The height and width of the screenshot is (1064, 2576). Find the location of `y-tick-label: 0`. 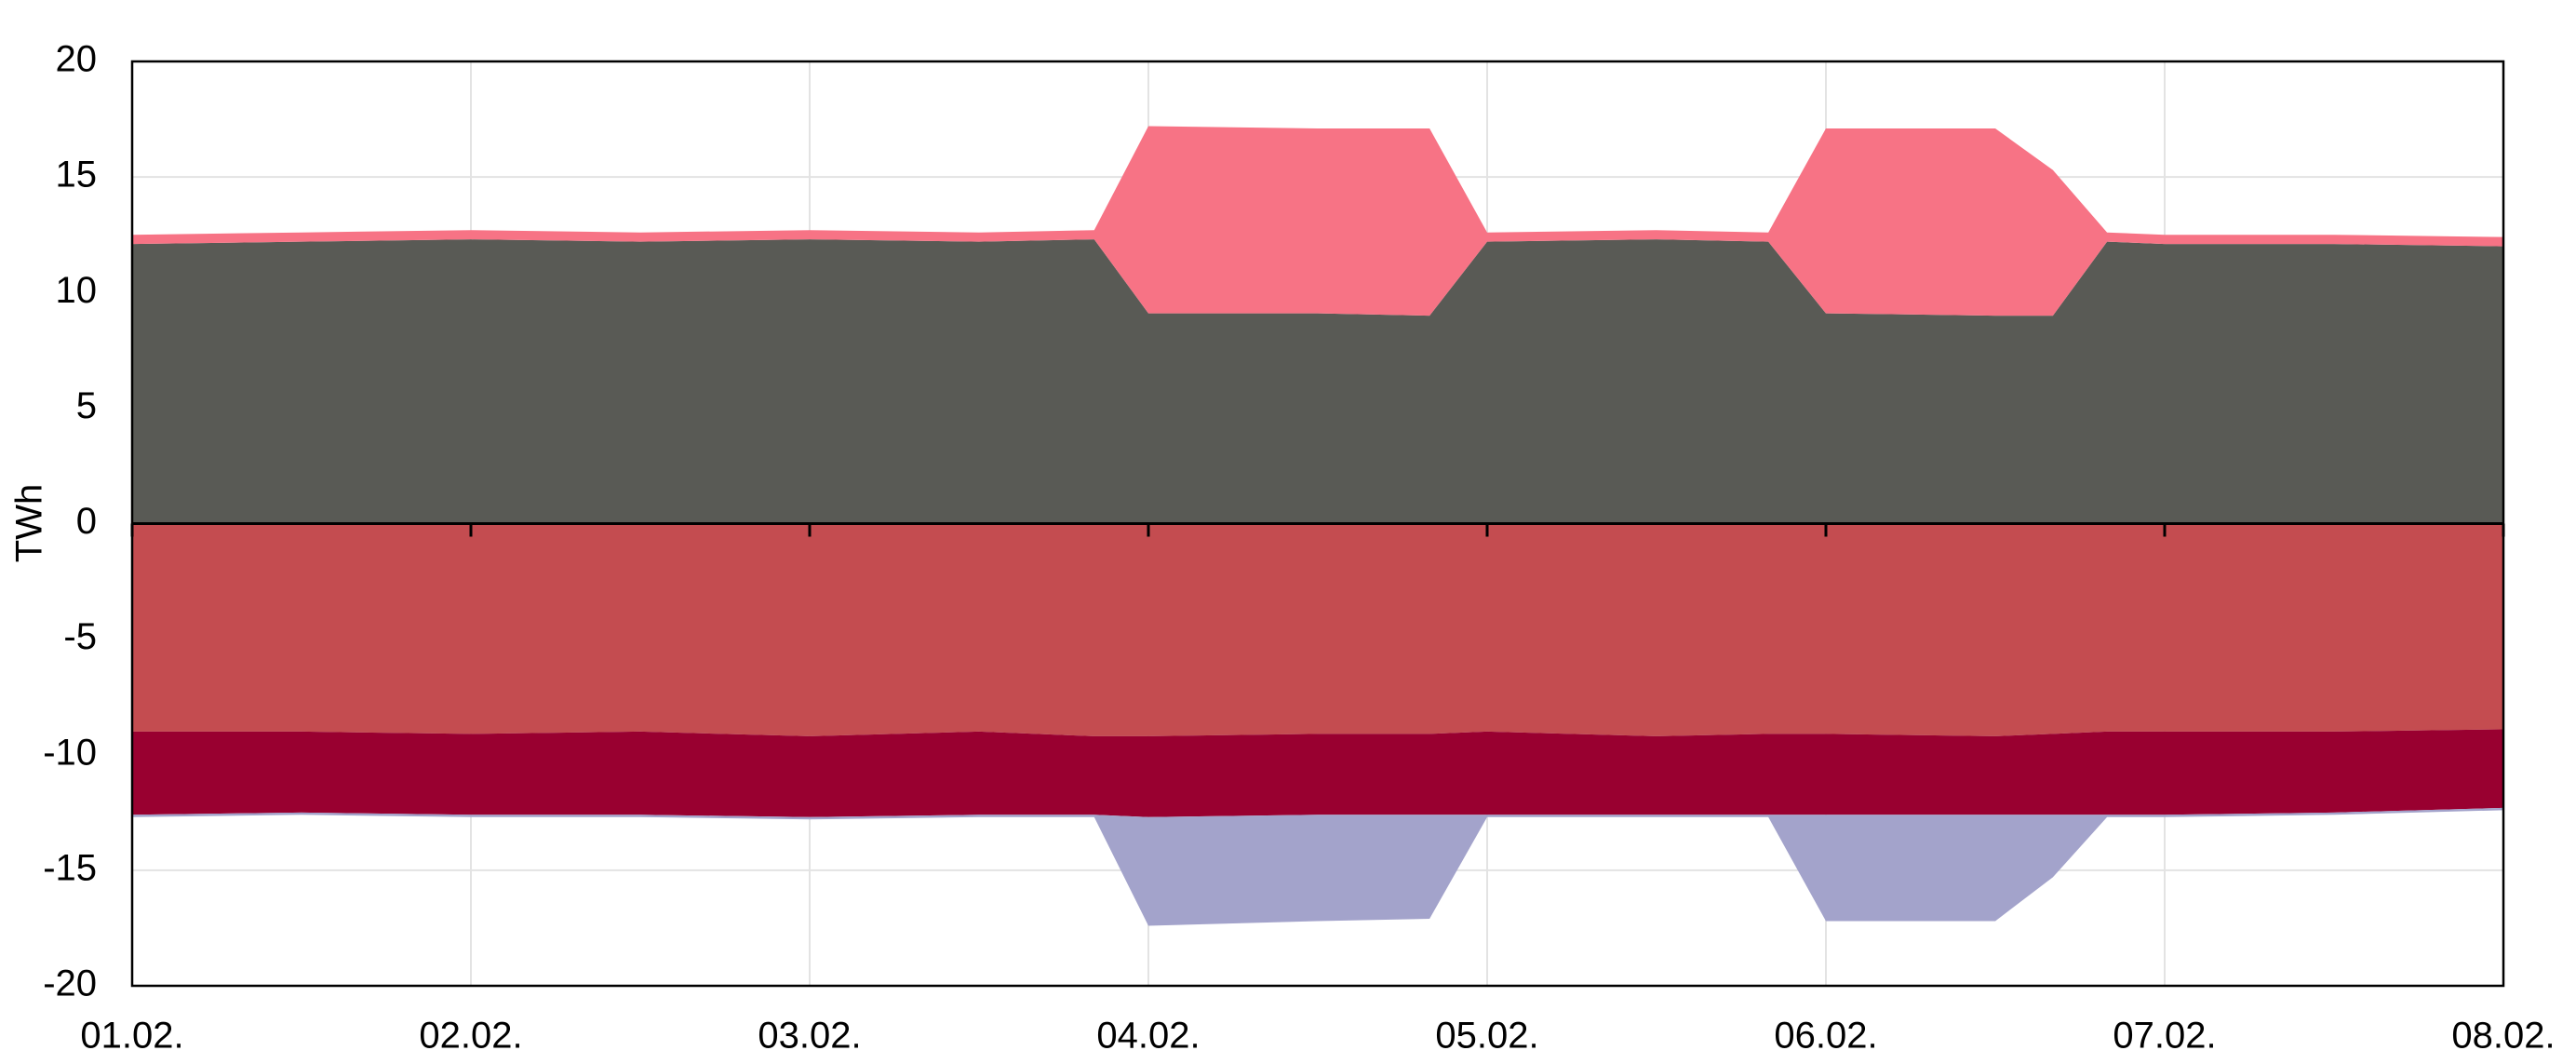

y-tick-label: 0 is located at coordinates (86, 521).